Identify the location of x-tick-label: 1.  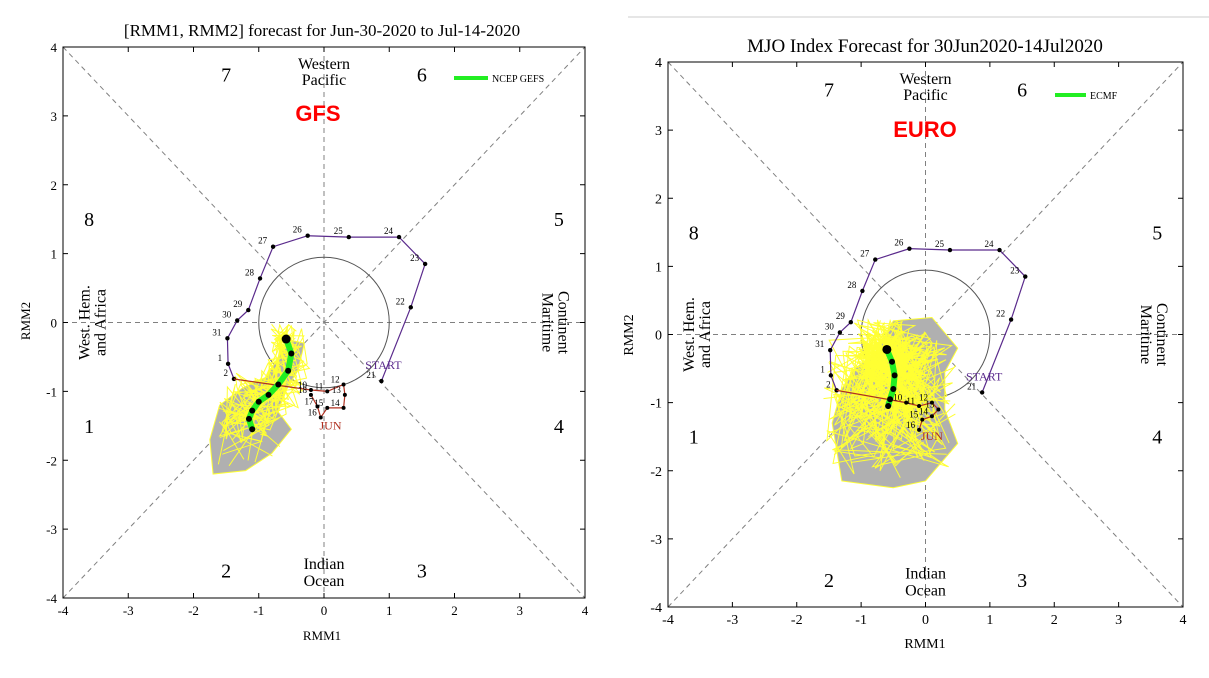
(989, 620).